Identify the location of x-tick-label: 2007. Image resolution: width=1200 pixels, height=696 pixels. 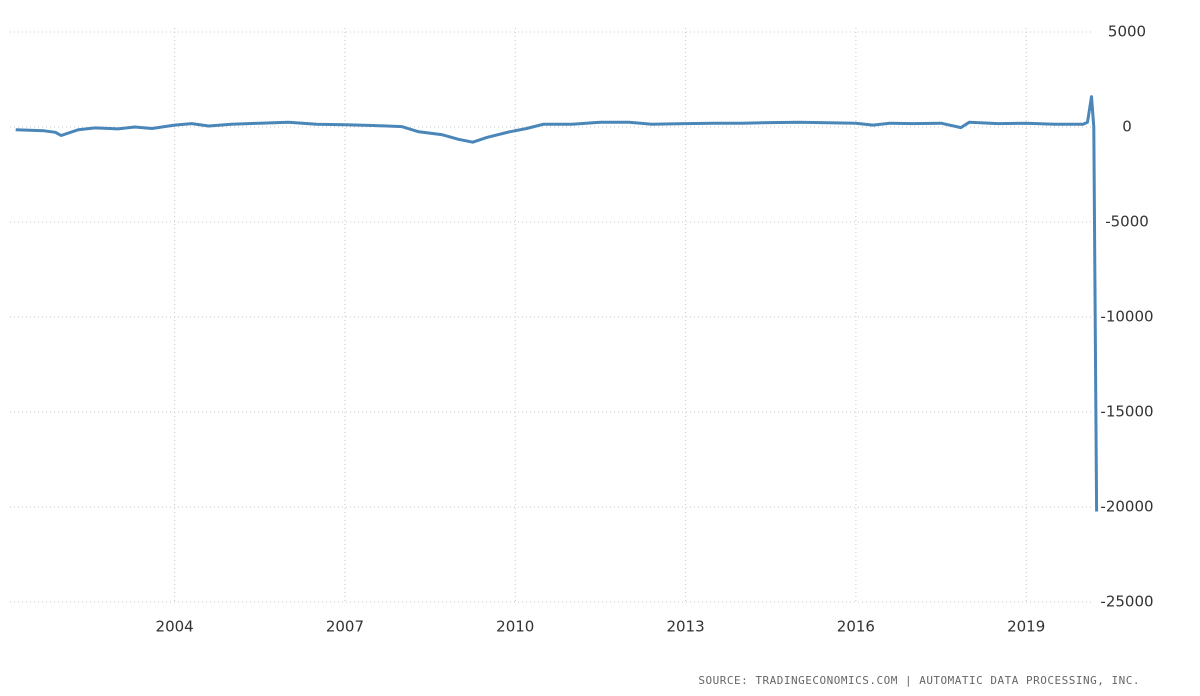
(345, 627).